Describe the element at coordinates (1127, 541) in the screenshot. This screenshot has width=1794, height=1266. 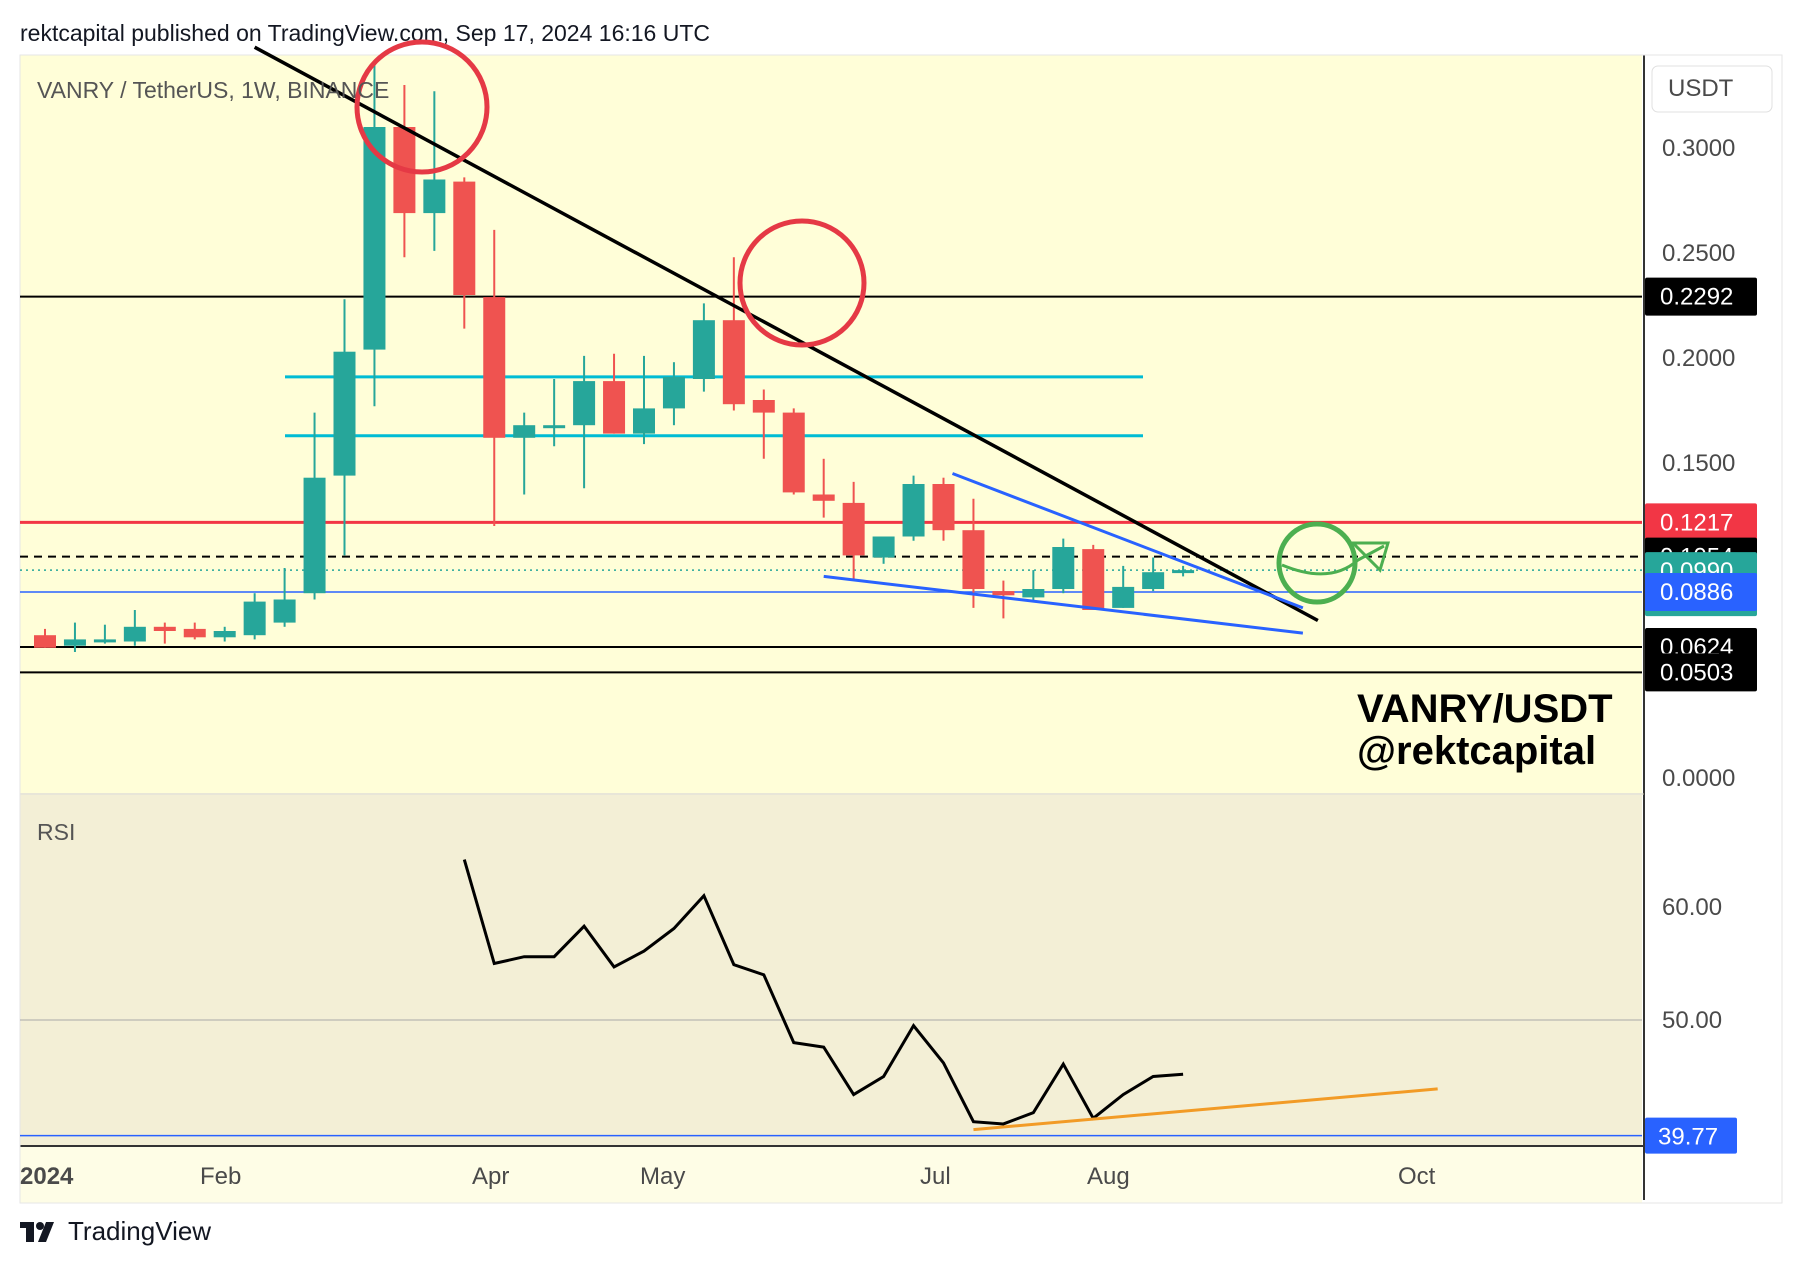
I see `wedge-upper-line` at that location.